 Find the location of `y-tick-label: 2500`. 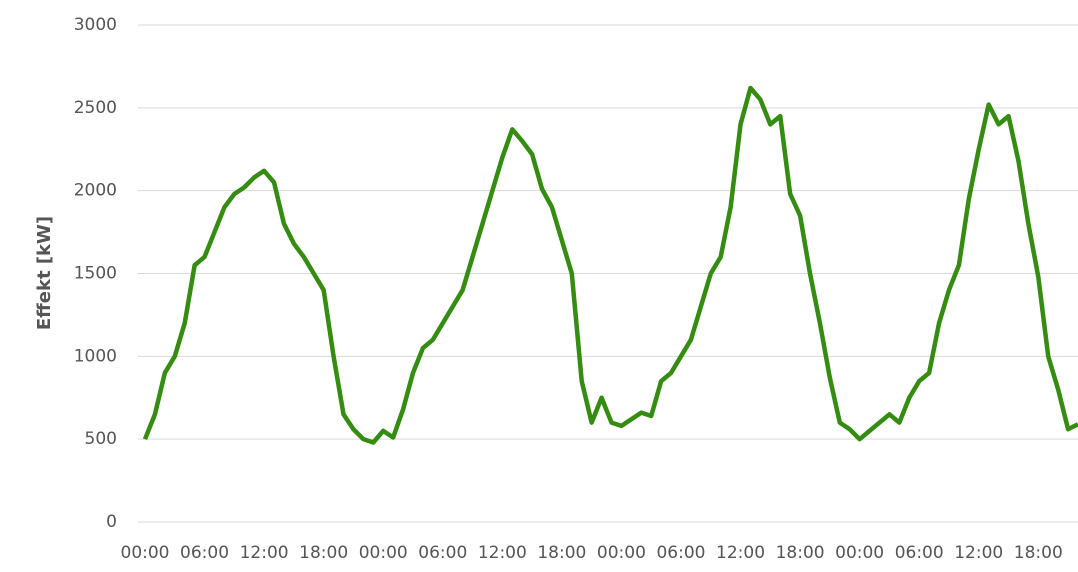

y-tick-label: 2500 is located at coordinates (95, 108).